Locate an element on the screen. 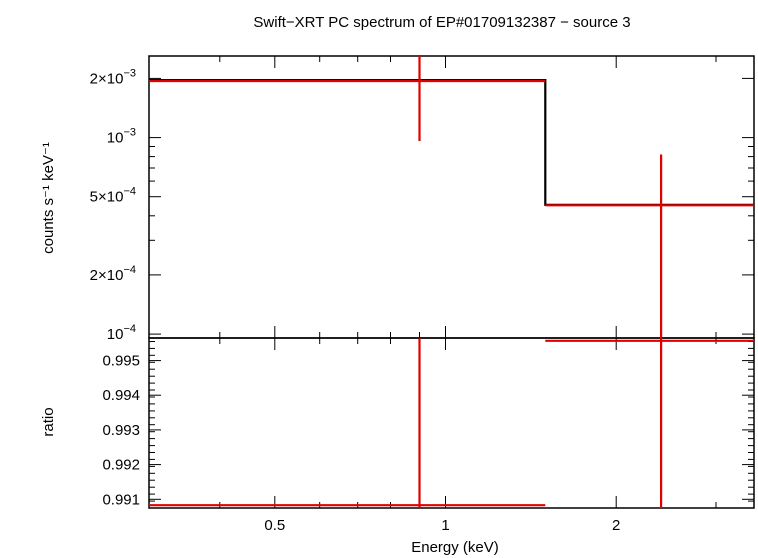  bottom-panel-y-tick-labels: 0.991 0.992 0.993 0.994 0.995 is located at coordinates (121, 431).